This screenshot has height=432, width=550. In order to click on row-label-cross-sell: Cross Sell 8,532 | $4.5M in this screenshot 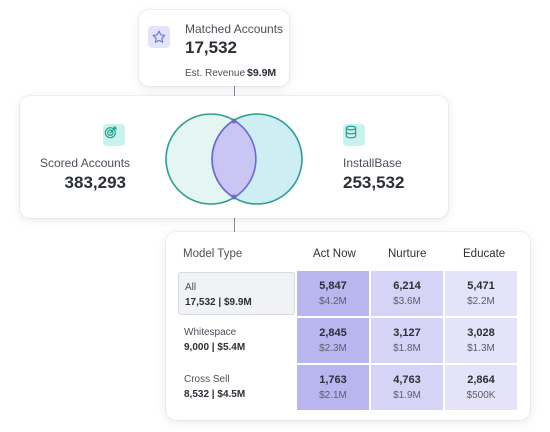, I will do `click(236, 386)`.